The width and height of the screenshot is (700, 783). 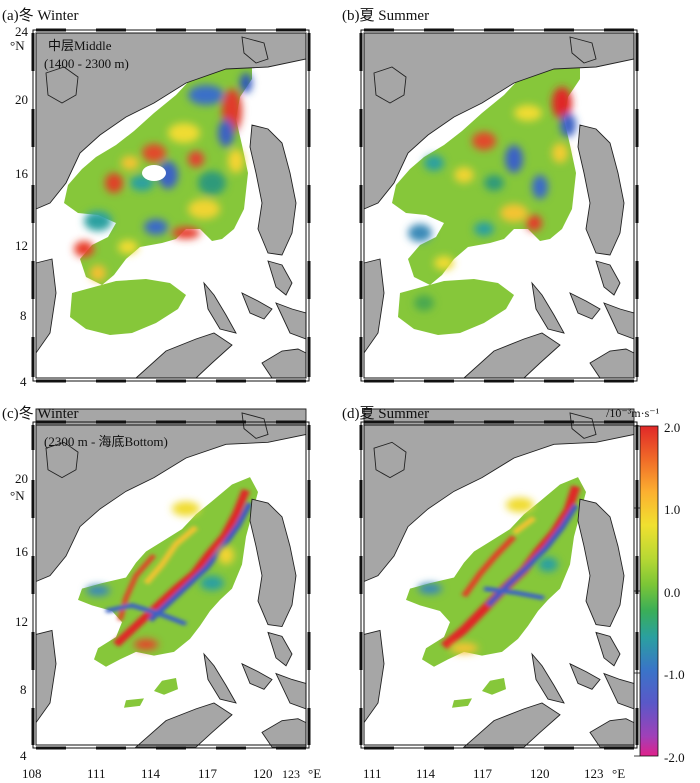 What do you see at coordinates (32, 773) in the screenshot?
I see `lon-tick-108: 108` at bounding box center [32, 773].